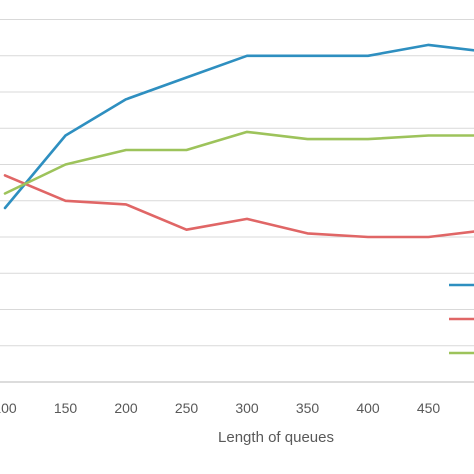 The height and width of the screenshot is (474, 474). What do you see at coordinates (247, 408) in the screenshot?
I see `x-tick-label-300: 300` at bounding box center [247, 408].